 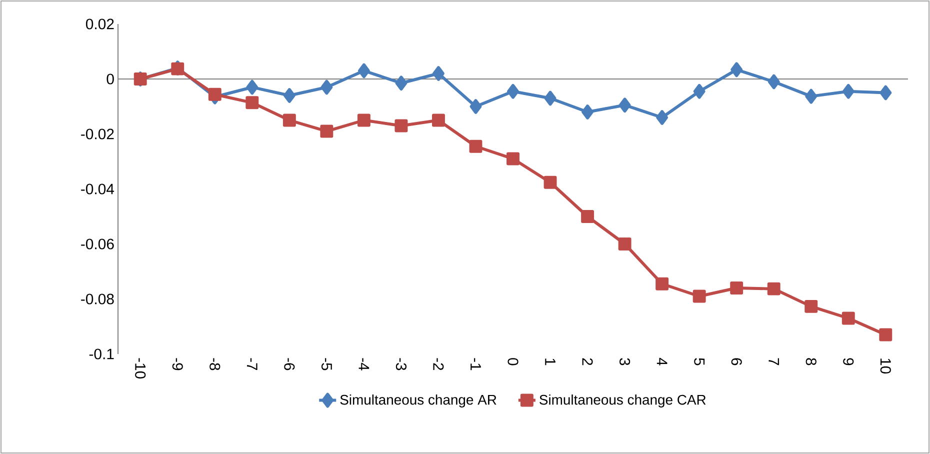 What do you see at coordinates (438, 364) in the screenshot?
I see `x-tick-label: -2` at bounding box center [438, 364].